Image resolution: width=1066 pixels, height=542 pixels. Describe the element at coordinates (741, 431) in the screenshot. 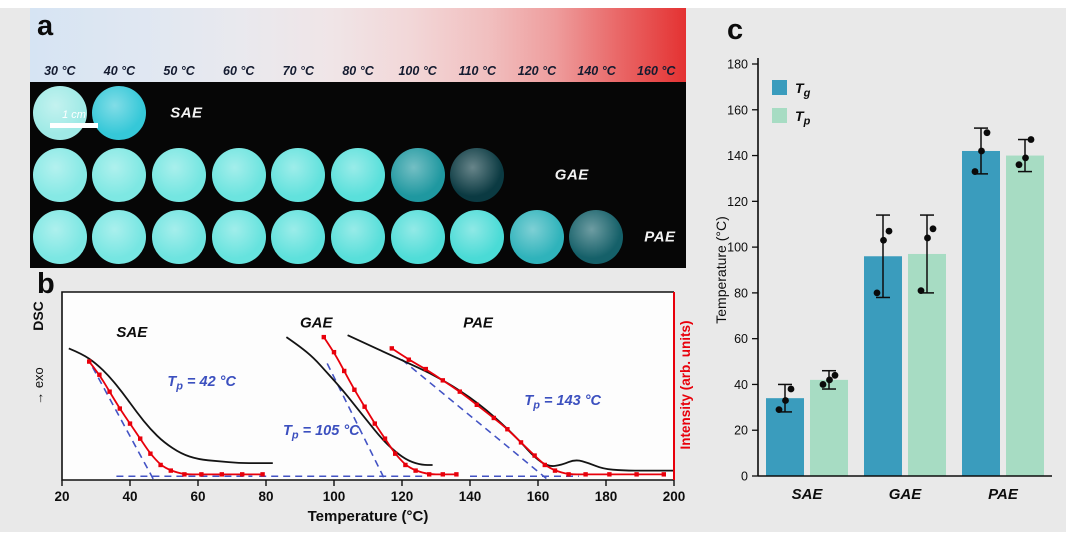

I see `y-tick-label: 20` at that location.